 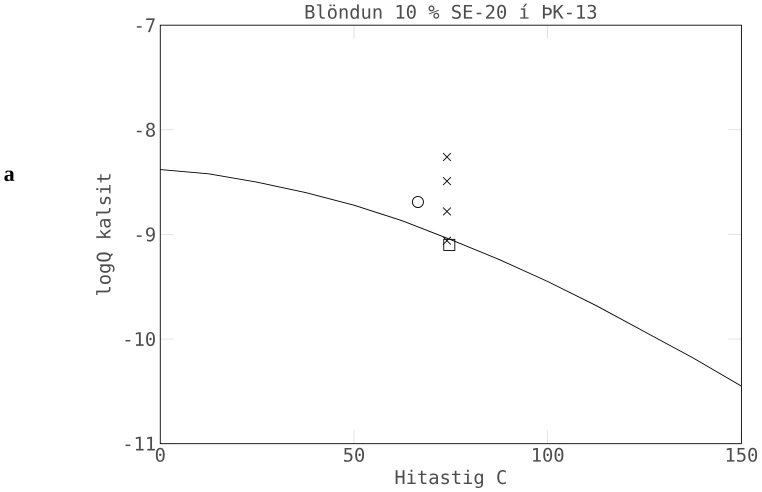 I want to click on y-tick-label: -7, so click(x=145, y=25).